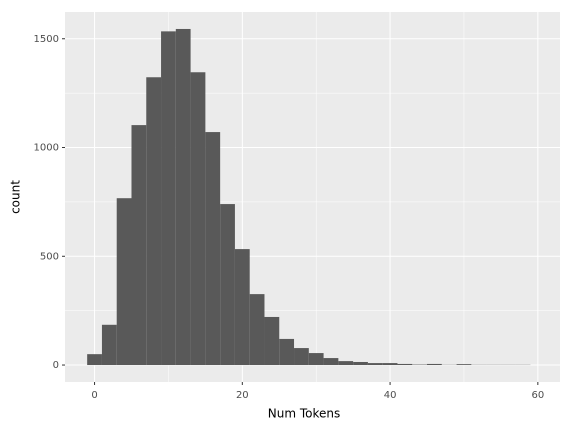 The width and height of the screenshot is (573, 436). I want to click on y-tick-label: 1500, so click(46, 39).